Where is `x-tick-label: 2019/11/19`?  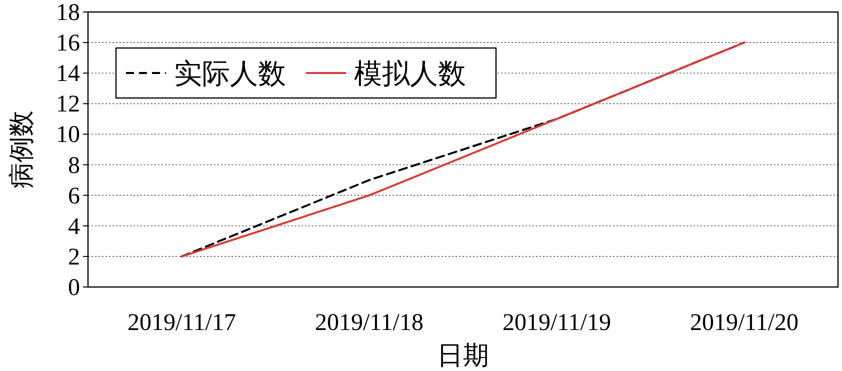
x-tick-label: 2019/11/19 is located at coordinates (556, 323).